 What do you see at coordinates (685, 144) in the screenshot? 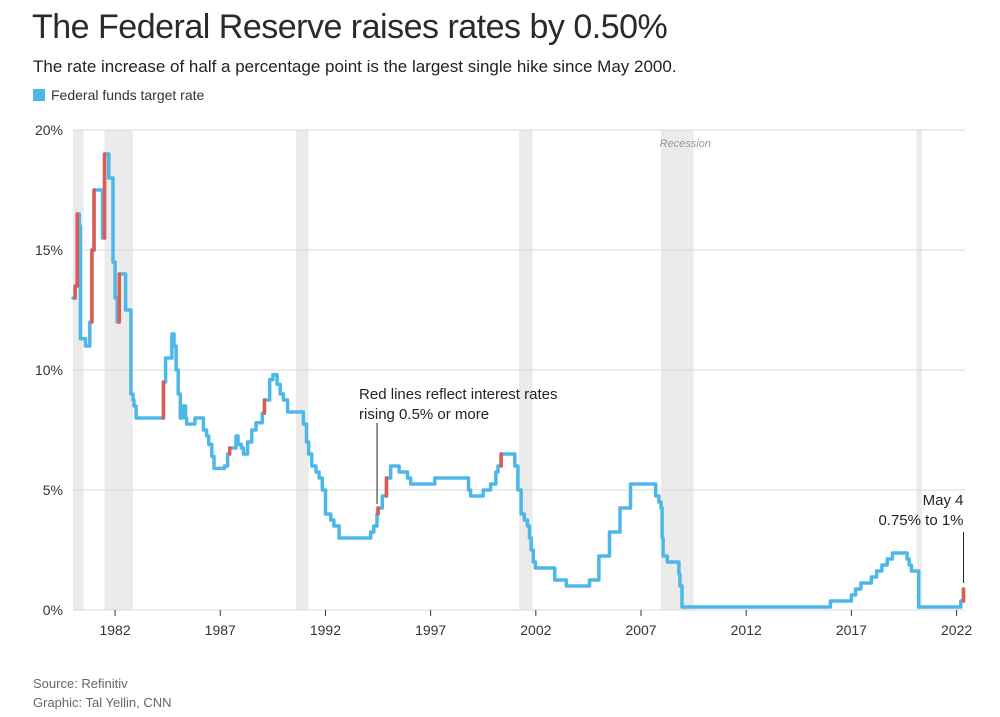
I see `recession-label: Recession` at bounding box center [685, 144].